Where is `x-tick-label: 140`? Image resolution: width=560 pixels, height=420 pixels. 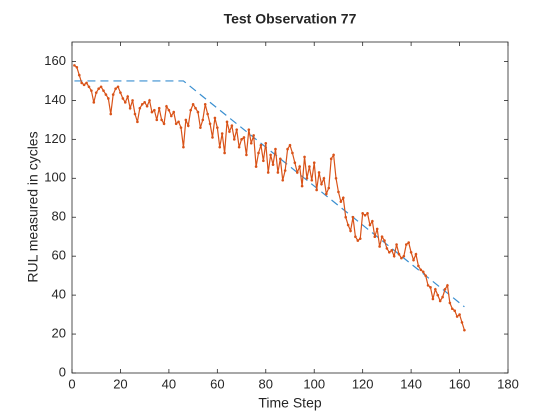 x-tick-label: 140 is located at coordinates (411, 383).